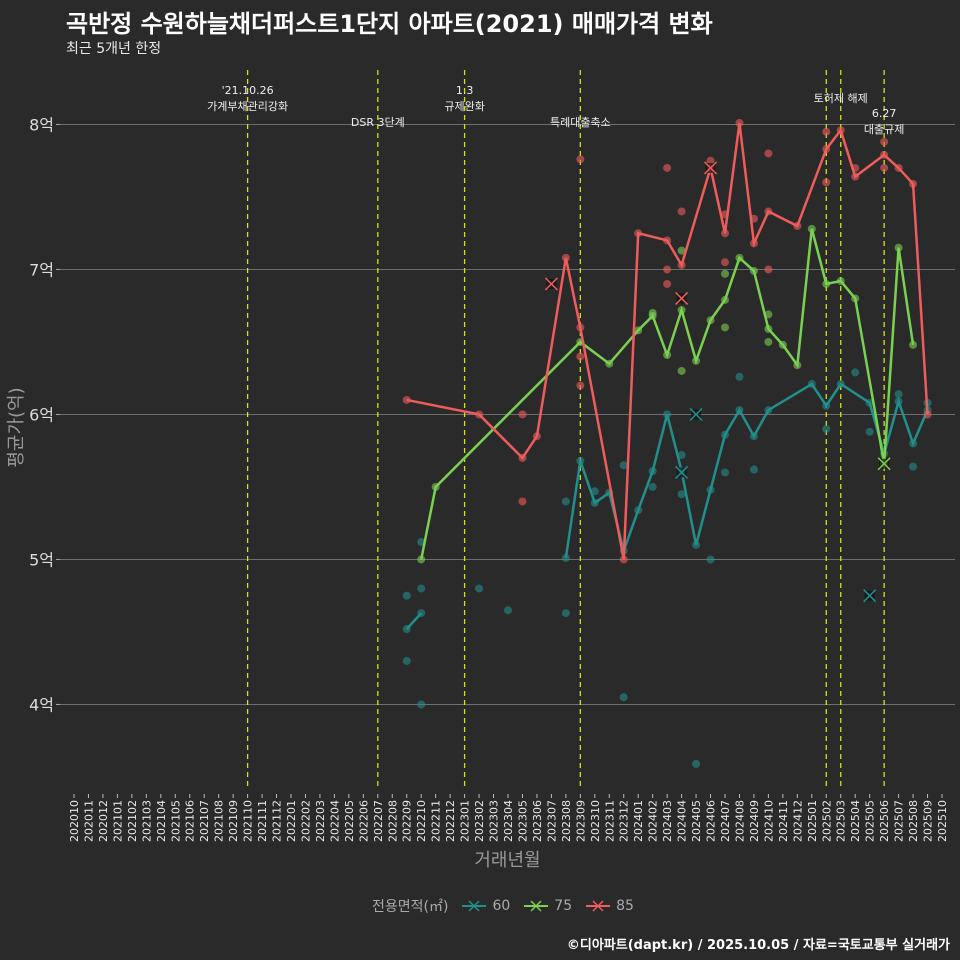  What do you see at coordinates (41, 559) in the screenshot?
I see `y-tick-label: 5억` at bounding box center [41, 559].